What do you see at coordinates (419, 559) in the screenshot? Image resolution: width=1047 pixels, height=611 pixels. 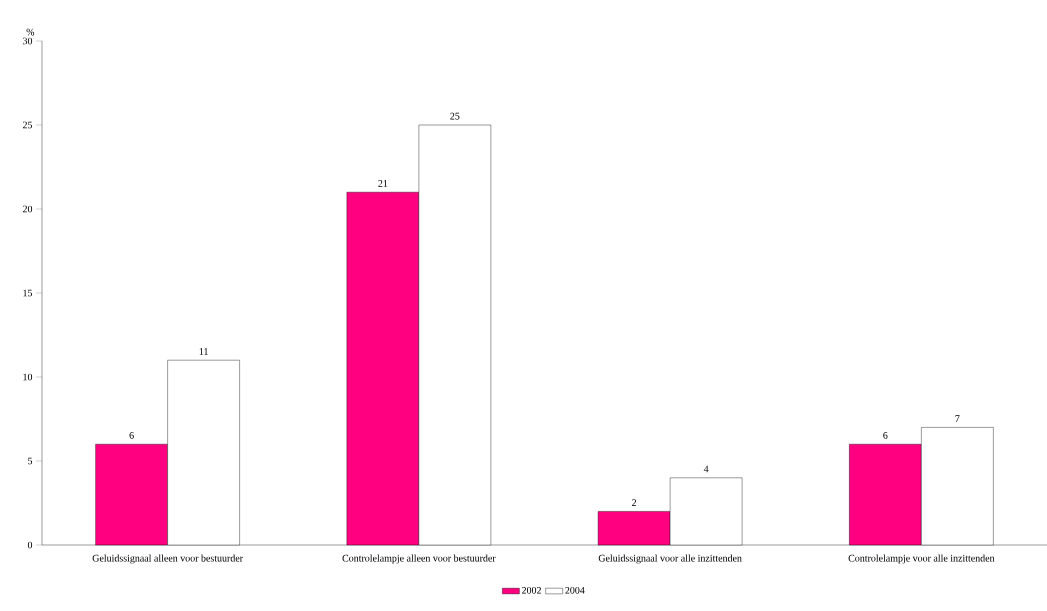 I see `x-tick-label: Controlelampje alleen voor bestuurder` at bounding box center [419, 559].